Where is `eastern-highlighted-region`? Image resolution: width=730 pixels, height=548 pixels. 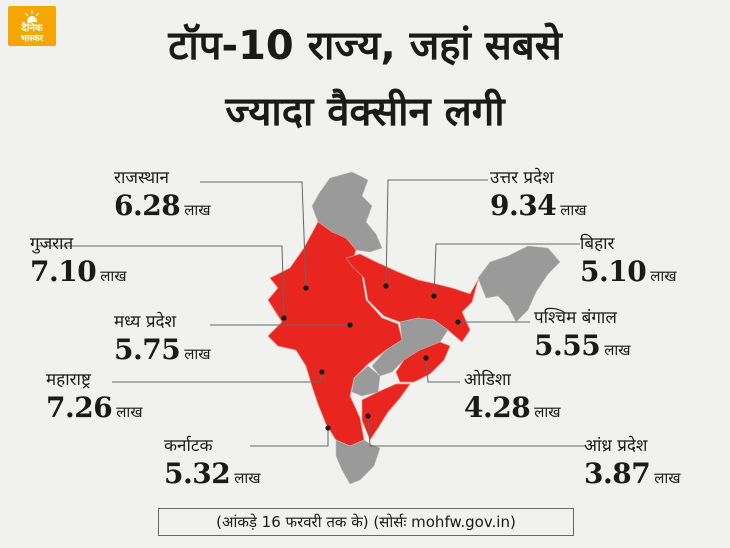 eastern-highlighted-region is located at coordinates (412, 298).